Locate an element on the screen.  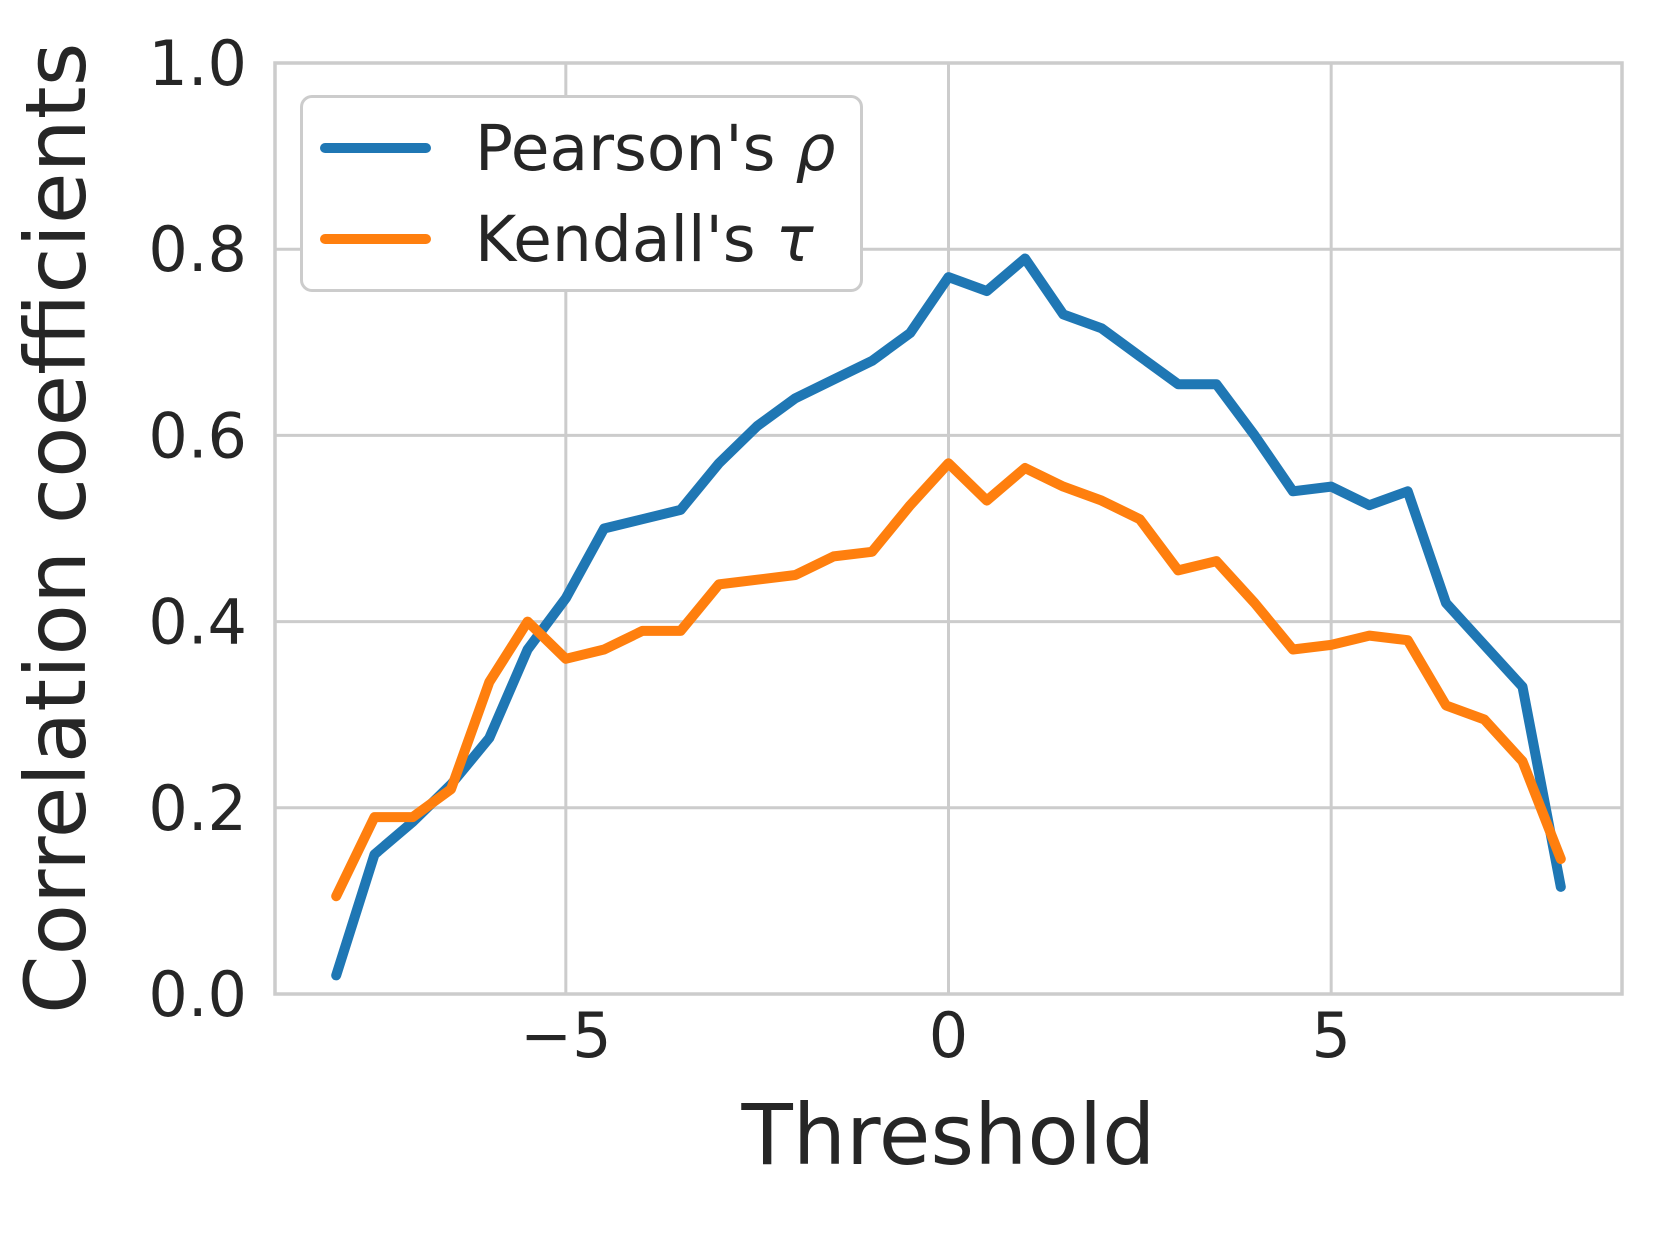
y-tick-label: 0.4 is located at coordinates (197, 622).